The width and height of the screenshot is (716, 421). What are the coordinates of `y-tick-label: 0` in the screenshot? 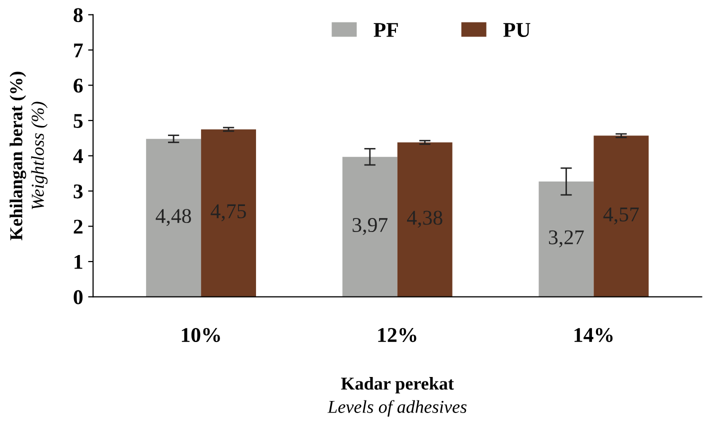 It's located at (78, 297).